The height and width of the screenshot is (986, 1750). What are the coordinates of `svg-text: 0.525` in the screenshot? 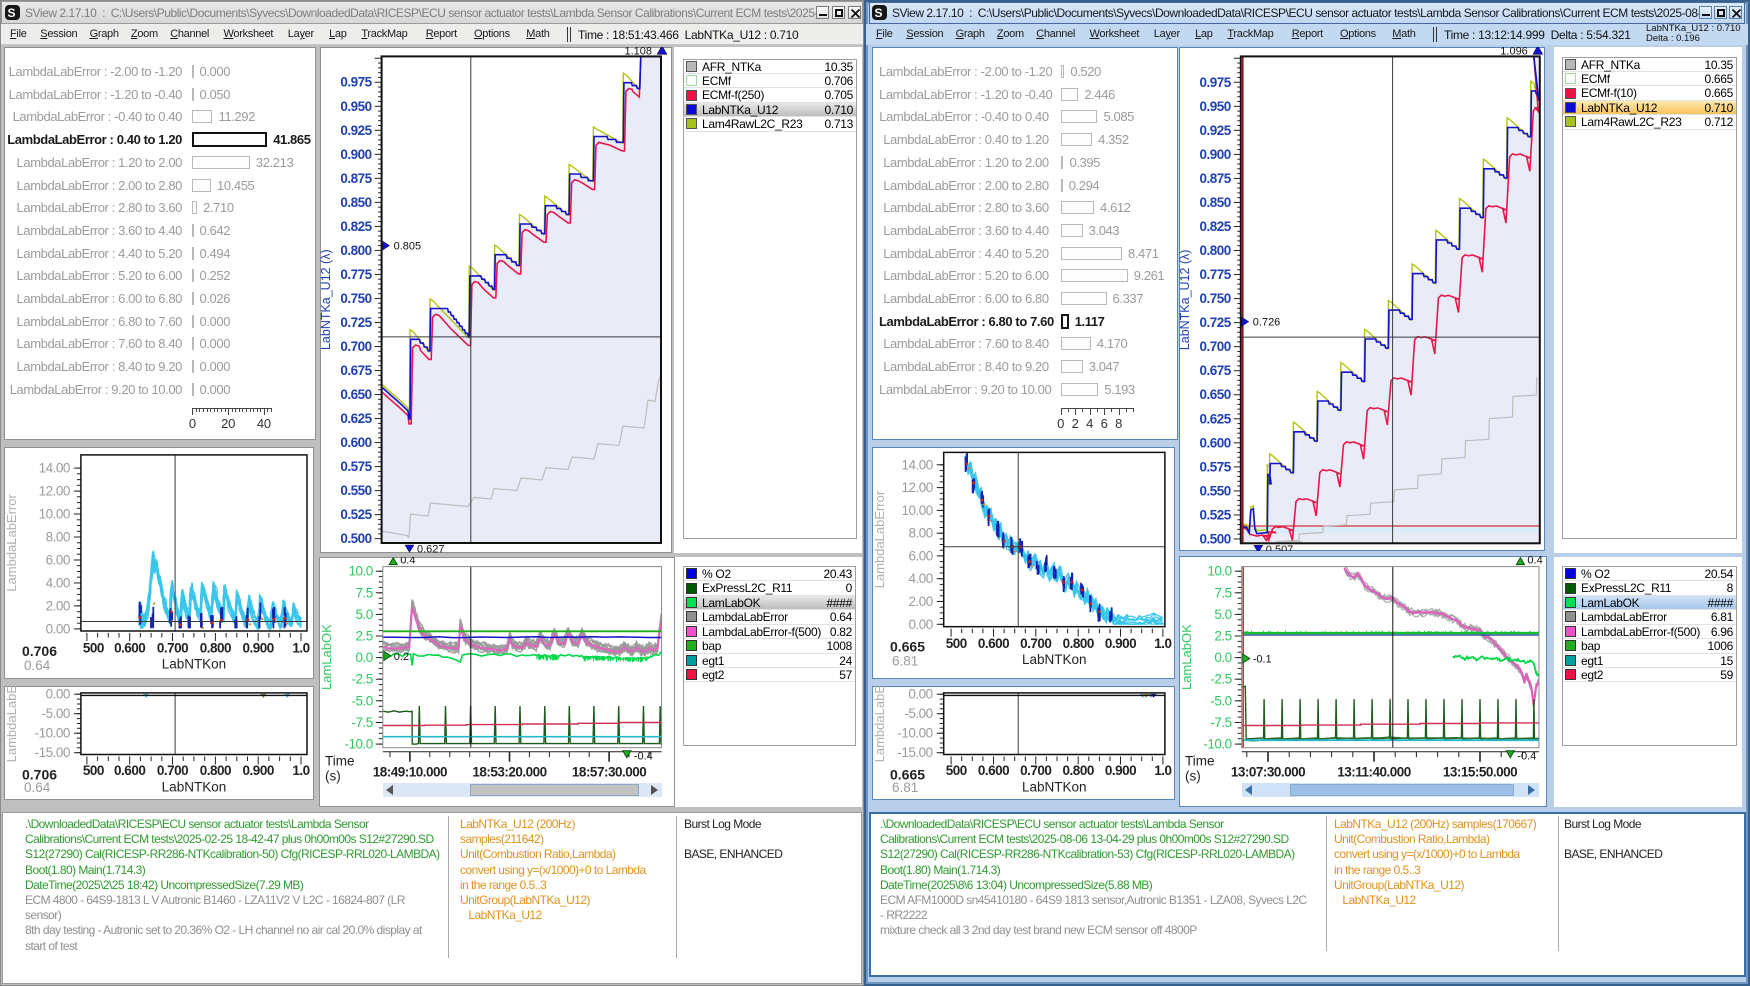 It's located at (1216, 514).